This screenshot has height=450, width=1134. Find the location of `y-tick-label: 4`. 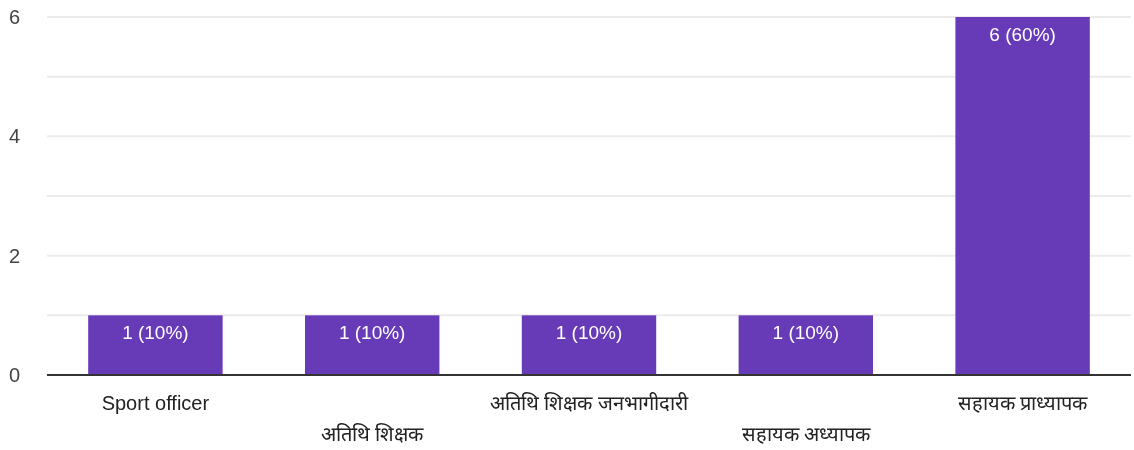

y-tick-label: 4 is located at coordinates (14, 136).